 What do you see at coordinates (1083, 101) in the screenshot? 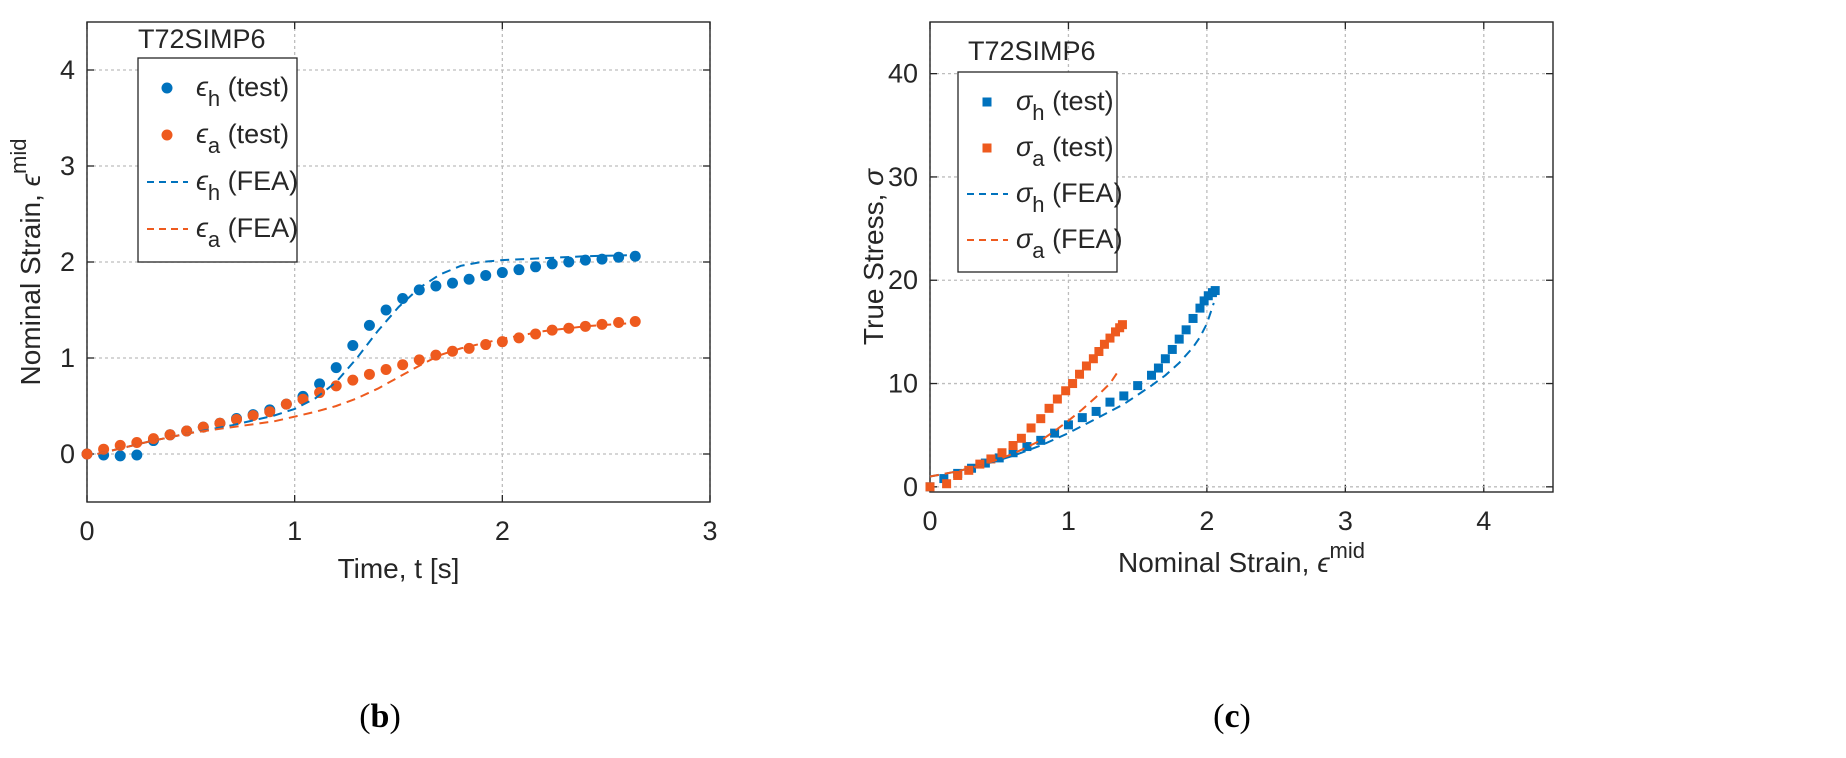
I see `legend-tag: (test)` at bounding box center [1083, 101].